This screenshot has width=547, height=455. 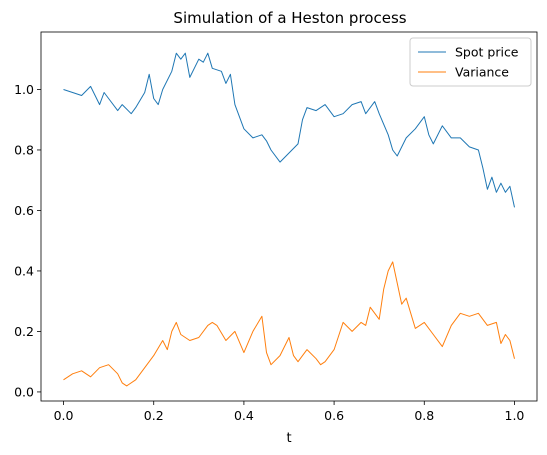 What do you see at coordinates (24, 210) in the screenshot?
I see `y-tick-label: 0.6` at bounding box center [24, 210].